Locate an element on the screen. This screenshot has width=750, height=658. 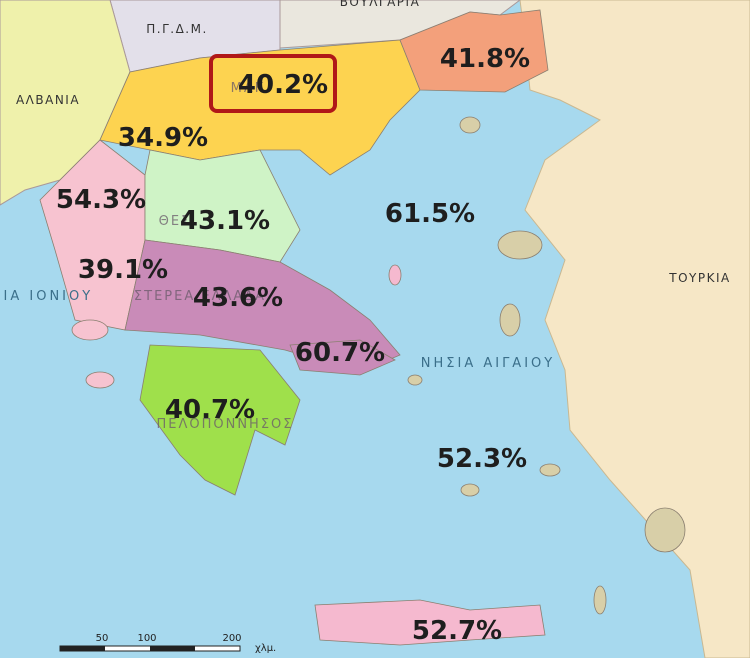
country-label: ΑΛΒΑΝΙΑ is located at coordinates (48, 100).